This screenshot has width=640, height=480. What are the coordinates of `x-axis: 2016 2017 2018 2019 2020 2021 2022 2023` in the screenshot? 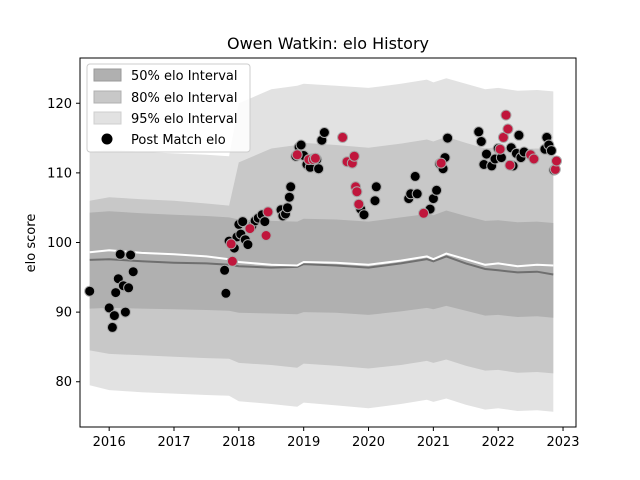 It's located at (336, 438).